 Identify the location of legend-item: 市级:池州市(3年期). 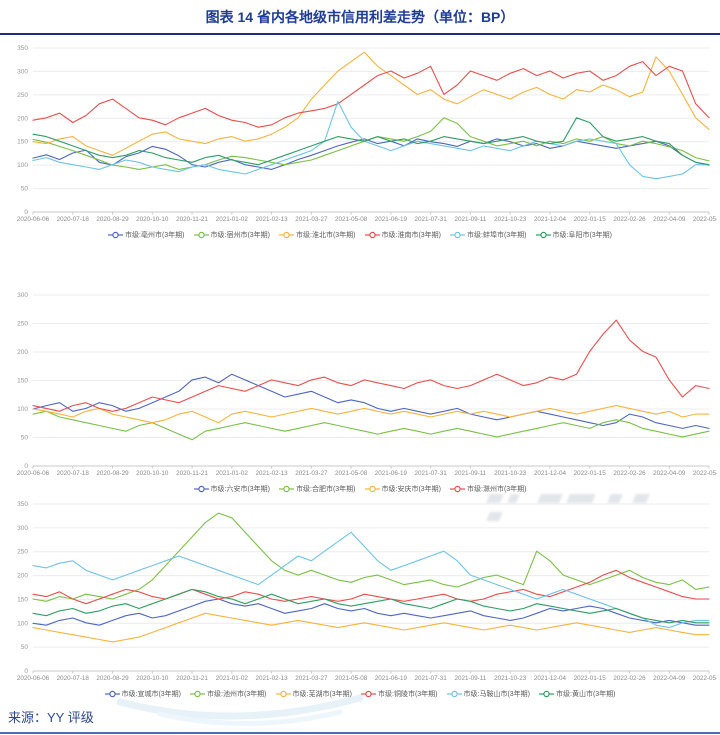
(228, 694).